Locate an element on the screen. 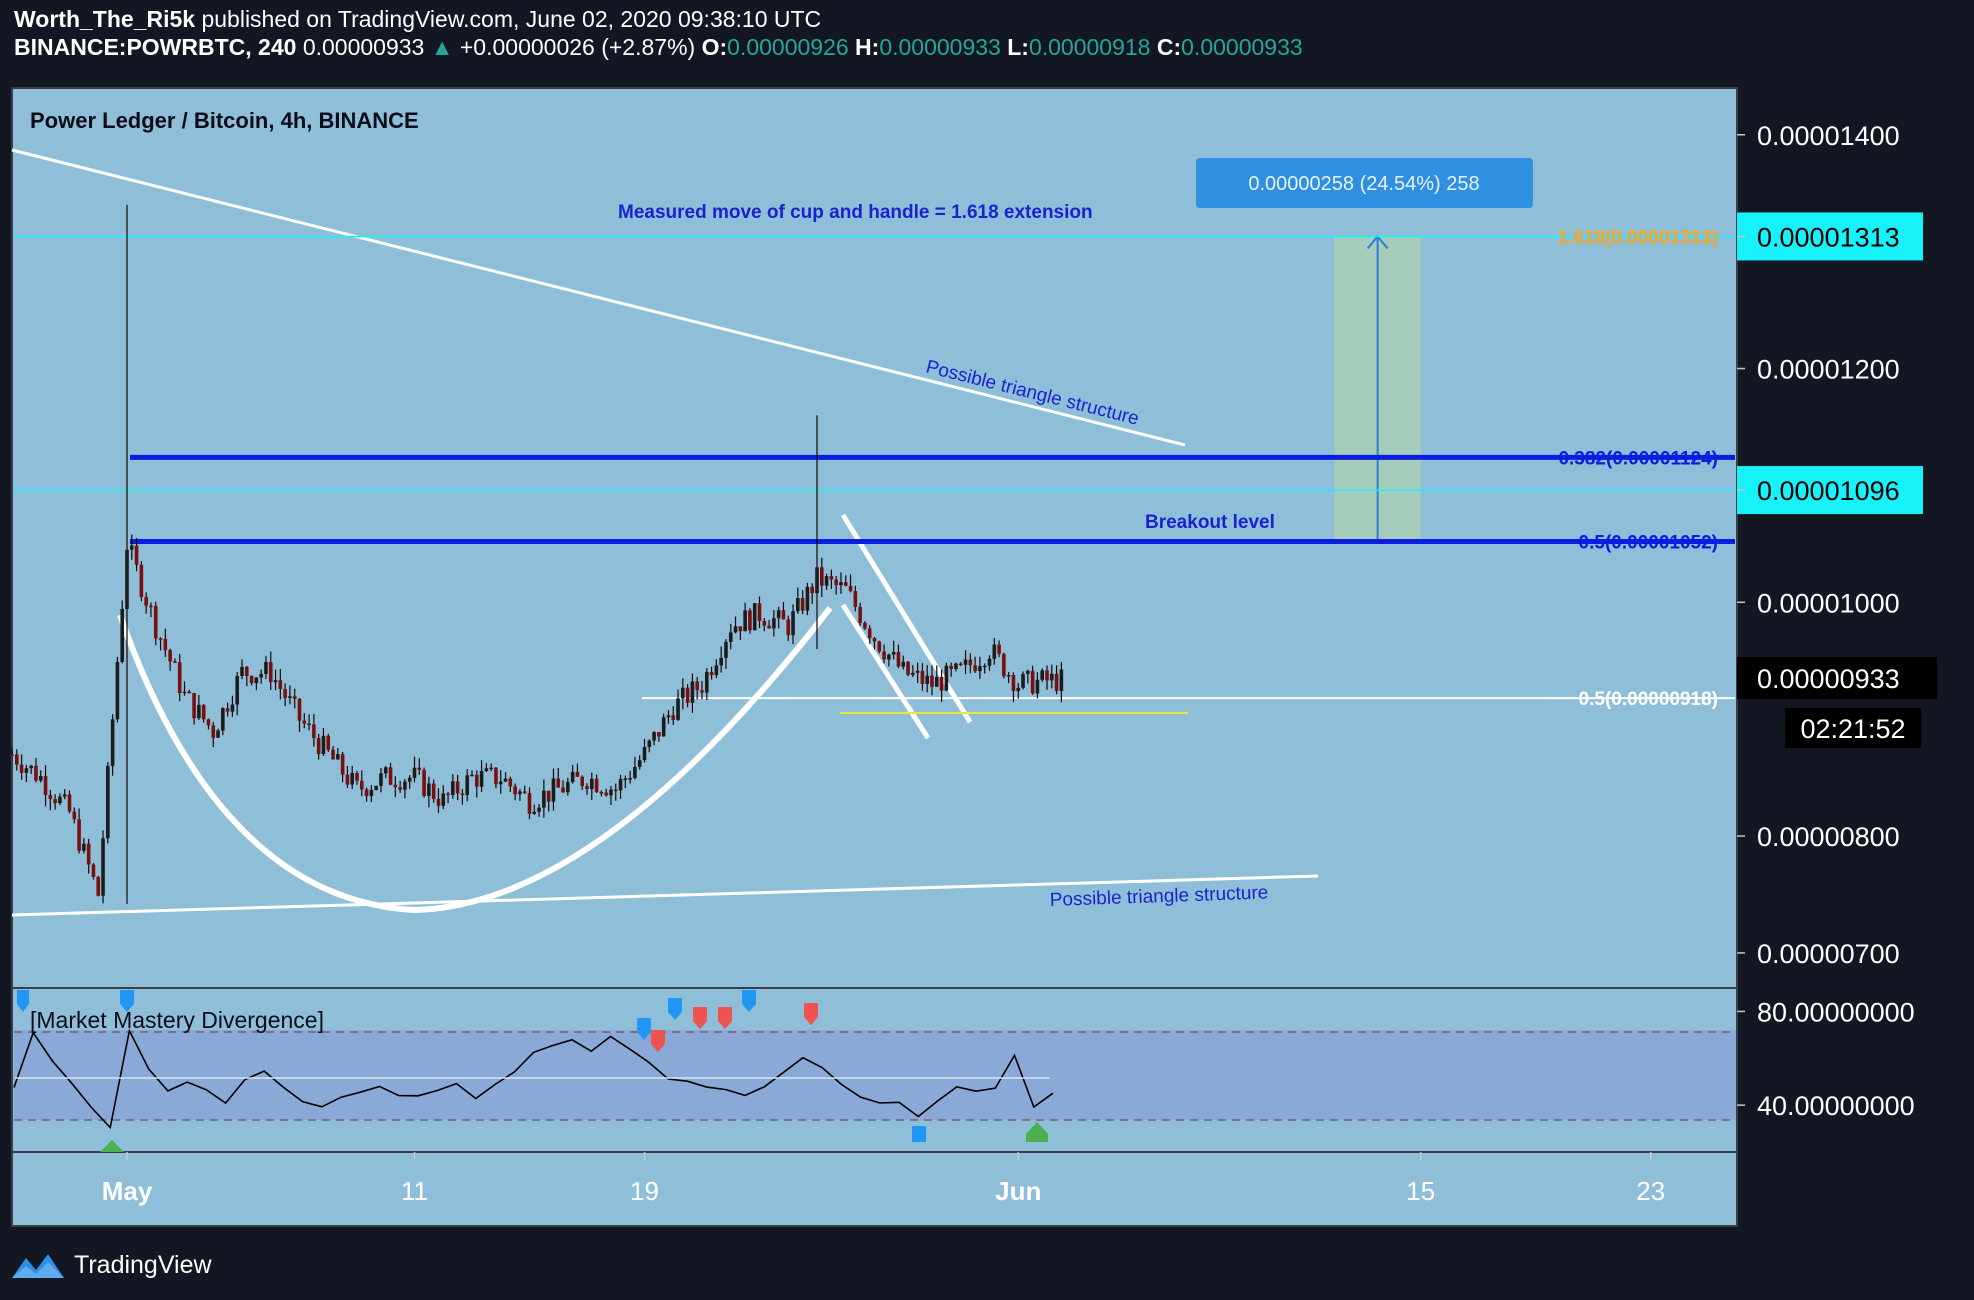 Image resolution: width=1974 pixels, height=1300 pixels. author-name: Worth_The_Ri5k is located at coordinates (105, 19).